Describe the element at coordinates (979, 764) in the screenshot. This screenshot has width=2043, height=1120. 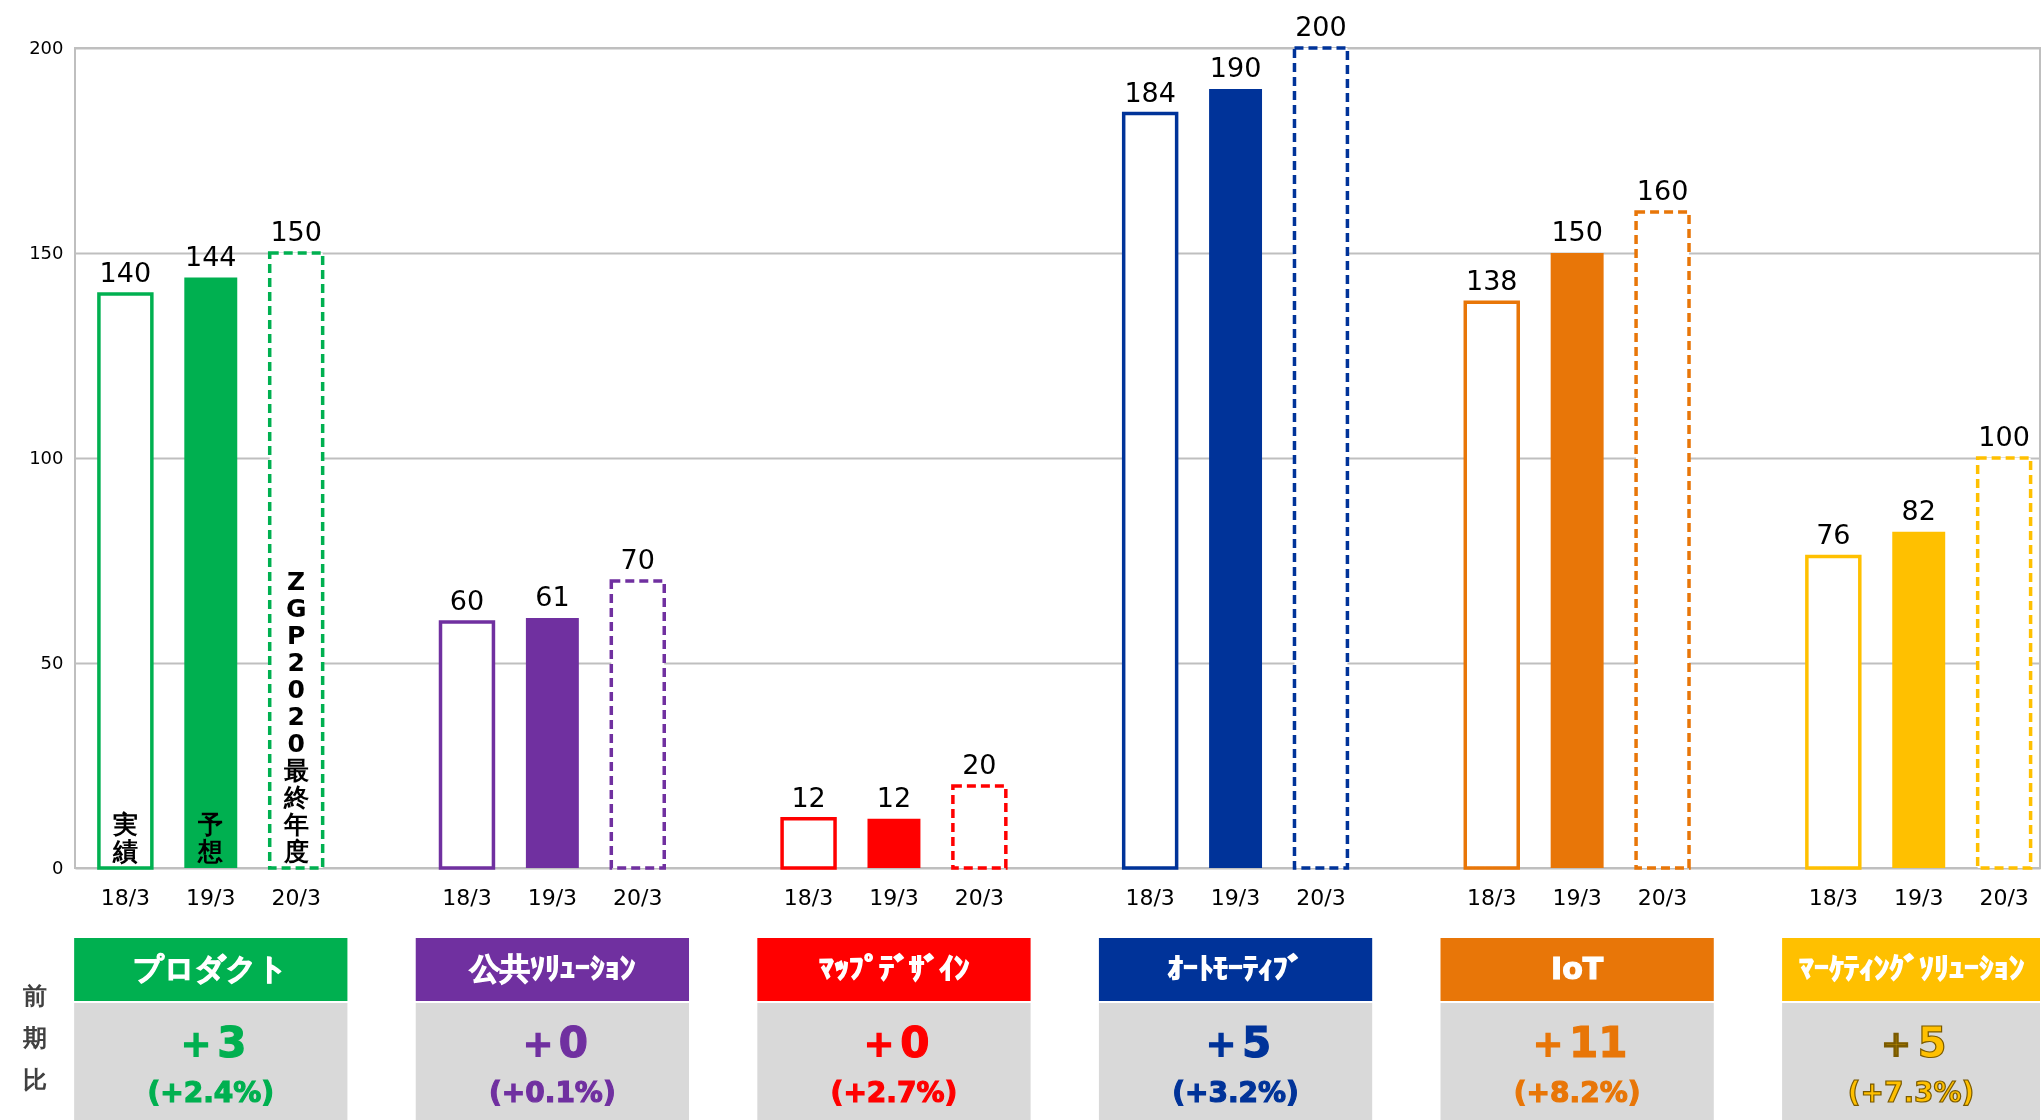
I see `data-label: 20` at that location.